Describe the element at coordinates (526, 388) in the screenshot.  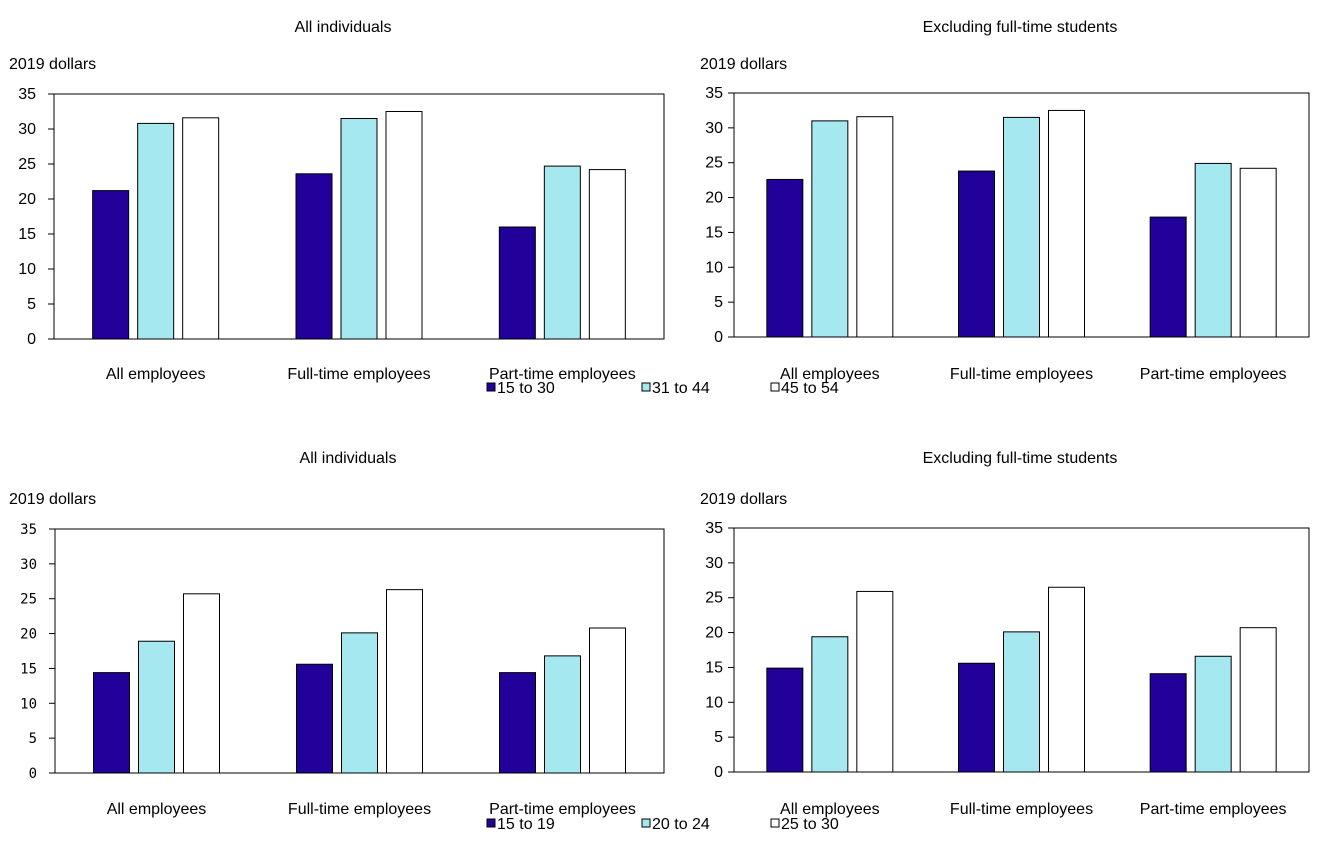
I see `legend-label: 15 to 30` at that location.